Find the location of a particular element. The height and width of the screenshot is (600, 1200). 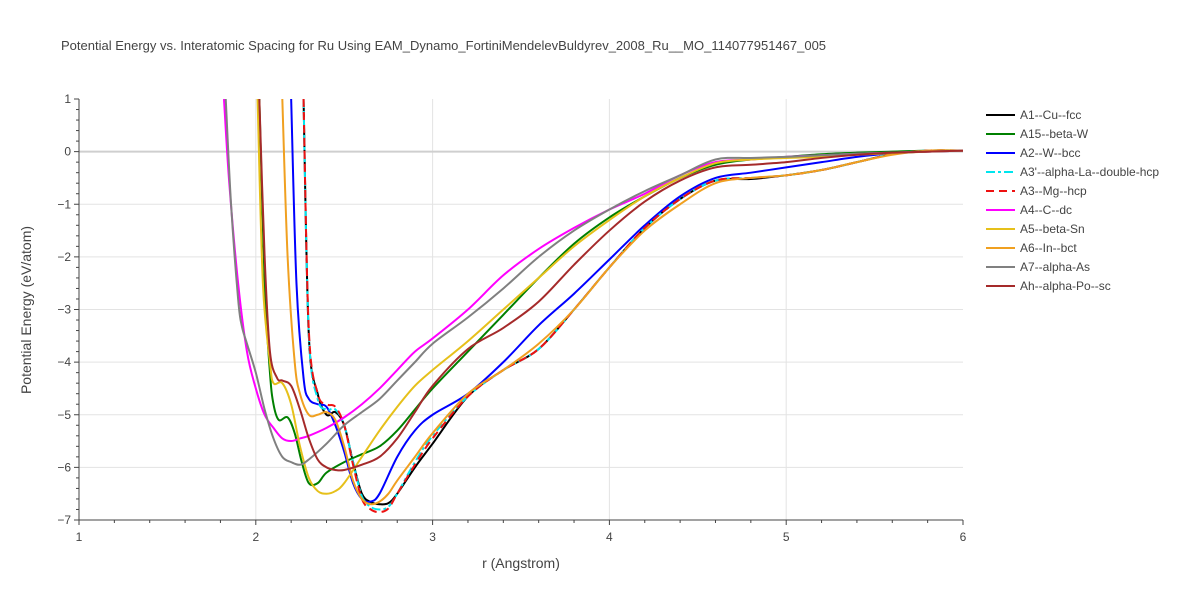

legend-item: A2--W--bcc is located at coordinates (1033, 153).